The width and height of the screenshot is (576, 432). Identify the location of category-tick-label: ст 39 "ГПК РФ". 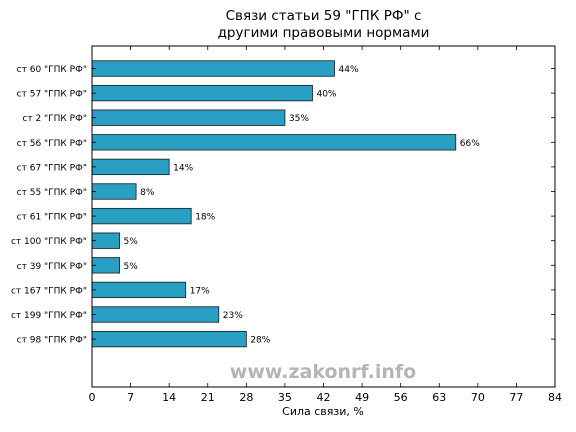
(52, 267).